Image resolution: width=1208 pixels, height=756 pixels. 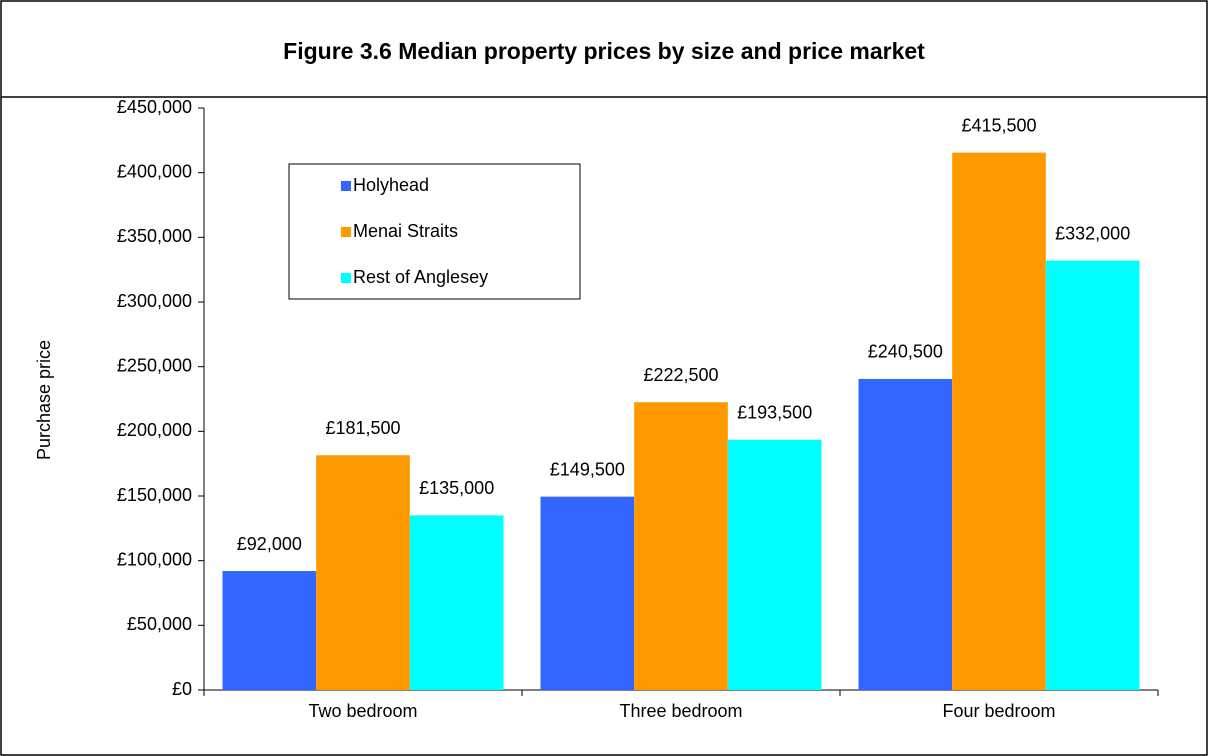 What do you see at coordinates (998, 125) in the screenshot?
I see `data-label: £415,500` at bounding box center [998, 125].